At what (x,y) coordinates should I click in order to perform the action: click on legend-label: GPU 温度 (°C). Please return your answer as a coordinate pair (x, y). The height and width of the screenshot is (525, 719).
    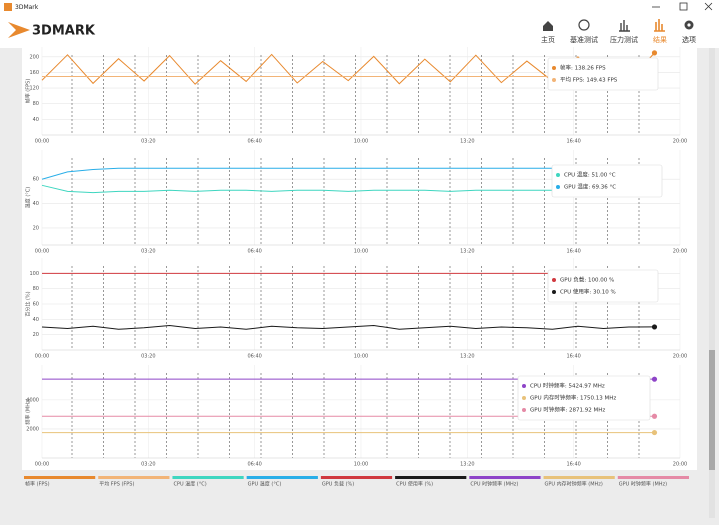
    Looking at the image, I should click on (265, 484).